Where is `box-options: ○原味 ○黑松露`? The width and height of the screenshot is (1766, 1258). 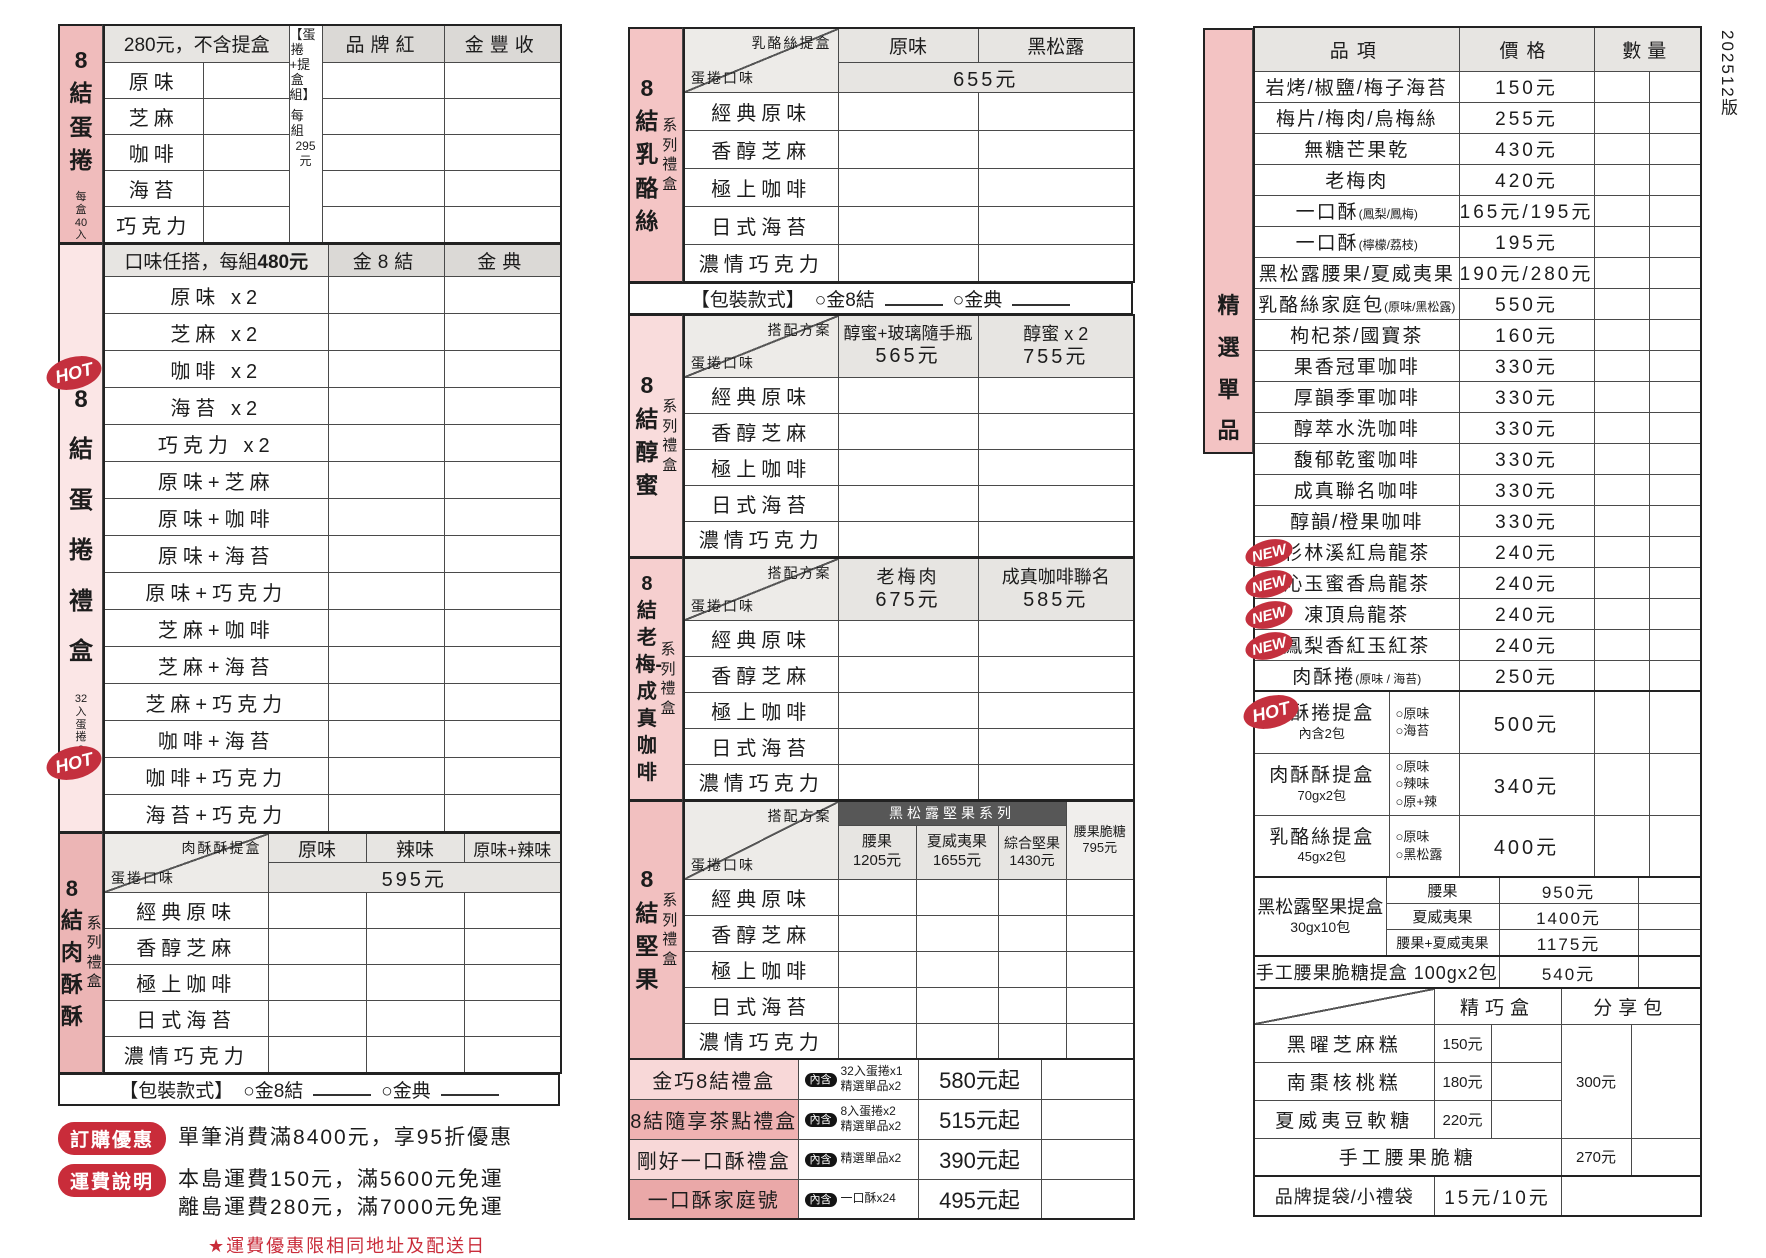 box-options: ○原味 ○黑松露 is located at coordinates (1424, 846).